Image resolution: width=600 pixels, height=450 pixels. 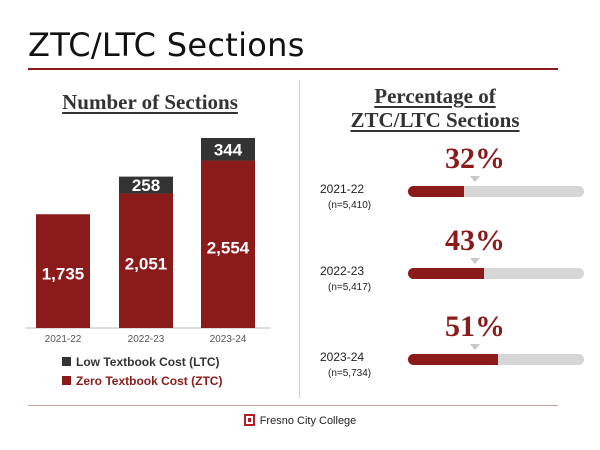 I want to click on x-tick-label-2023-24: 2023-24, so click(x=228, y=339).